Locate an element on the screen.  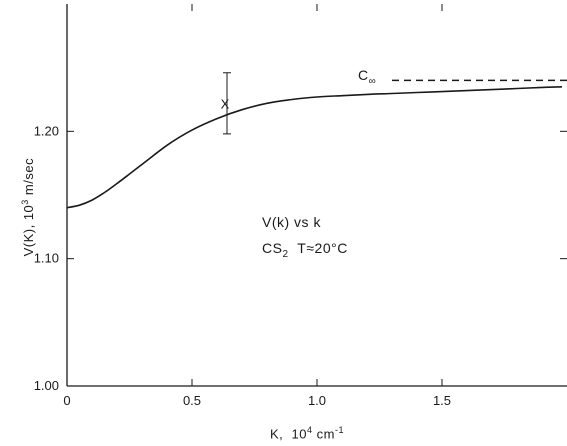
asymptote-label: C∞ is located at coordinates (367, 77).